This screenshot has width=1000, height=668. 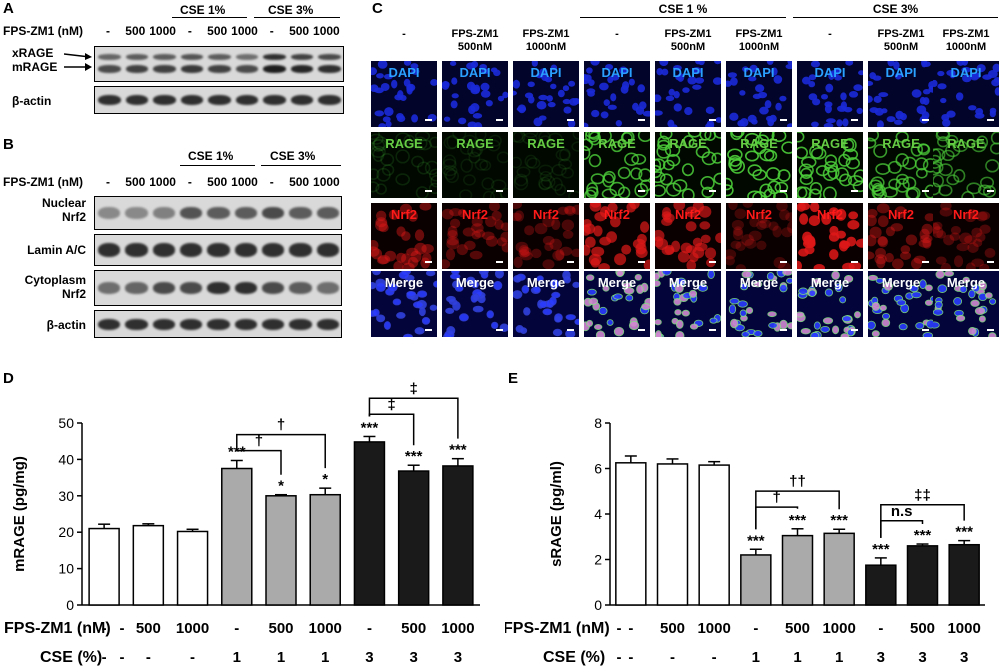 What do you see at coordinates (299, 182) in the screenshot?
I see `lane-label: 500` at bounding box center [299, 182].